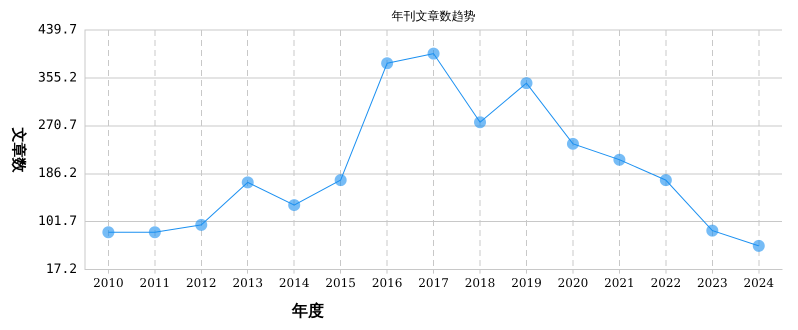 Image resolution: width=798 pixels, height=330 pixels. Describe the element at coordinates (155, 283) in the screenshot. I see `x-tick-label: 2011` at that location.